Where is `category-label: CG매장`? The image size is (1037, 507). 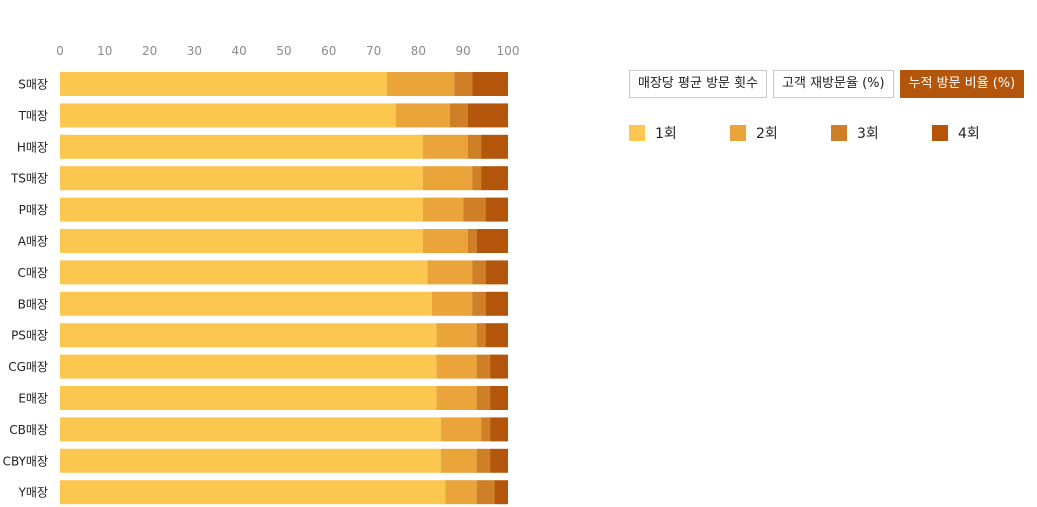 category-label: CG매장 is located at coordinates (28, 367).